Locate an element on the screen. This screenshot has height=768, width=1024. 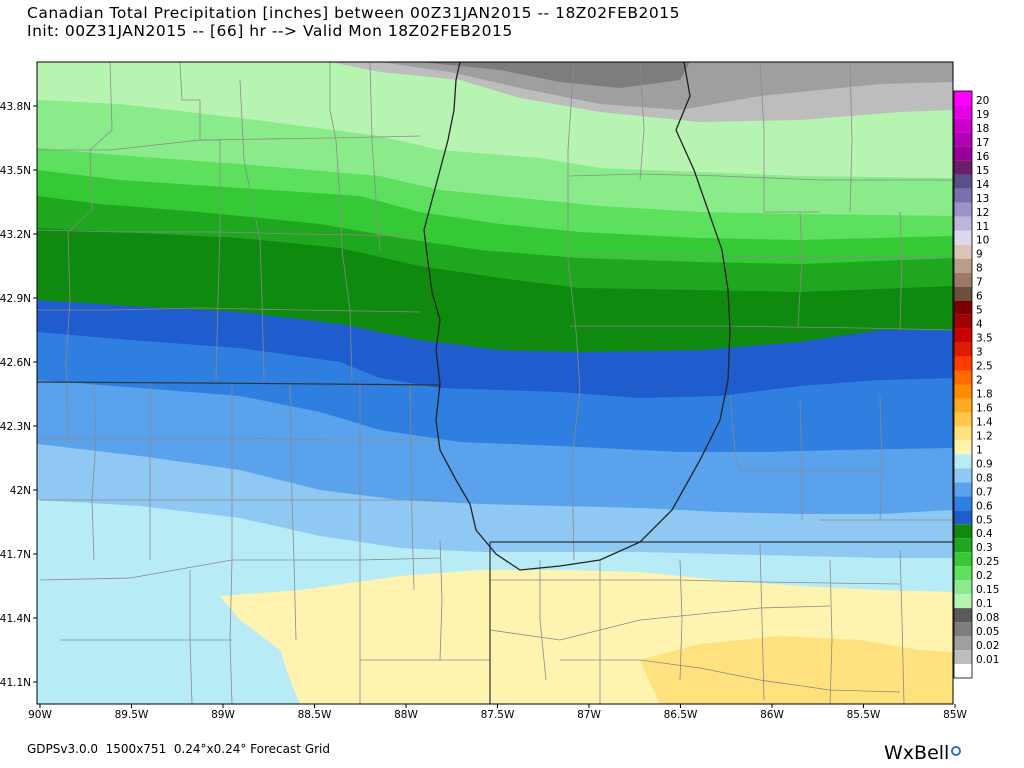
lat-label: 42.6N is located at coordinates (15, 363).